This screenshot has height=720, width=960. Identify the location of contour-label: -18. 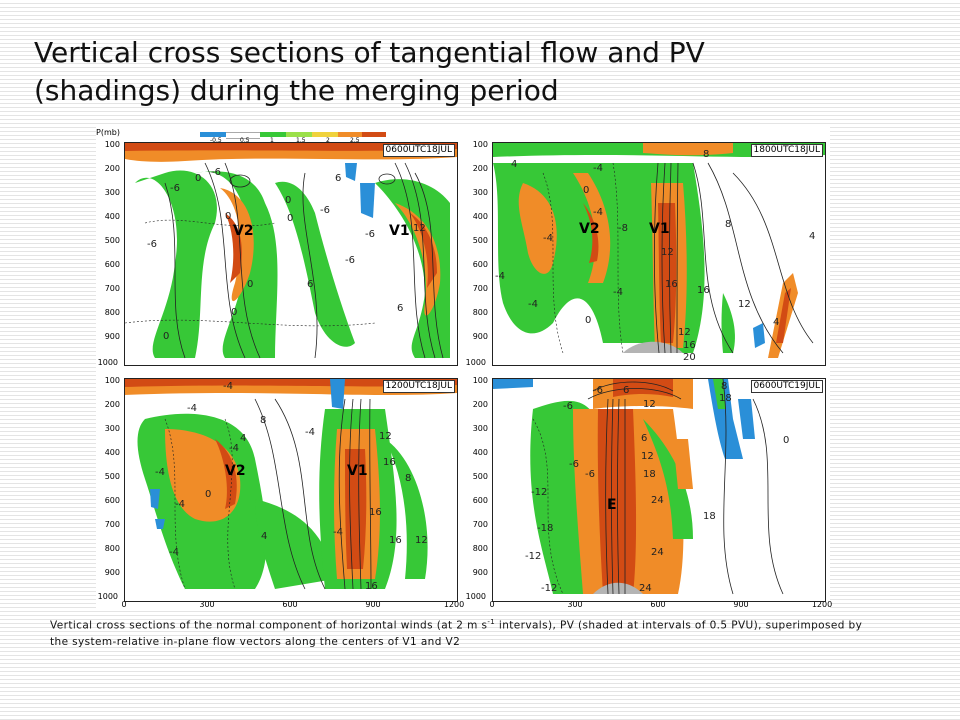
(545, 528).